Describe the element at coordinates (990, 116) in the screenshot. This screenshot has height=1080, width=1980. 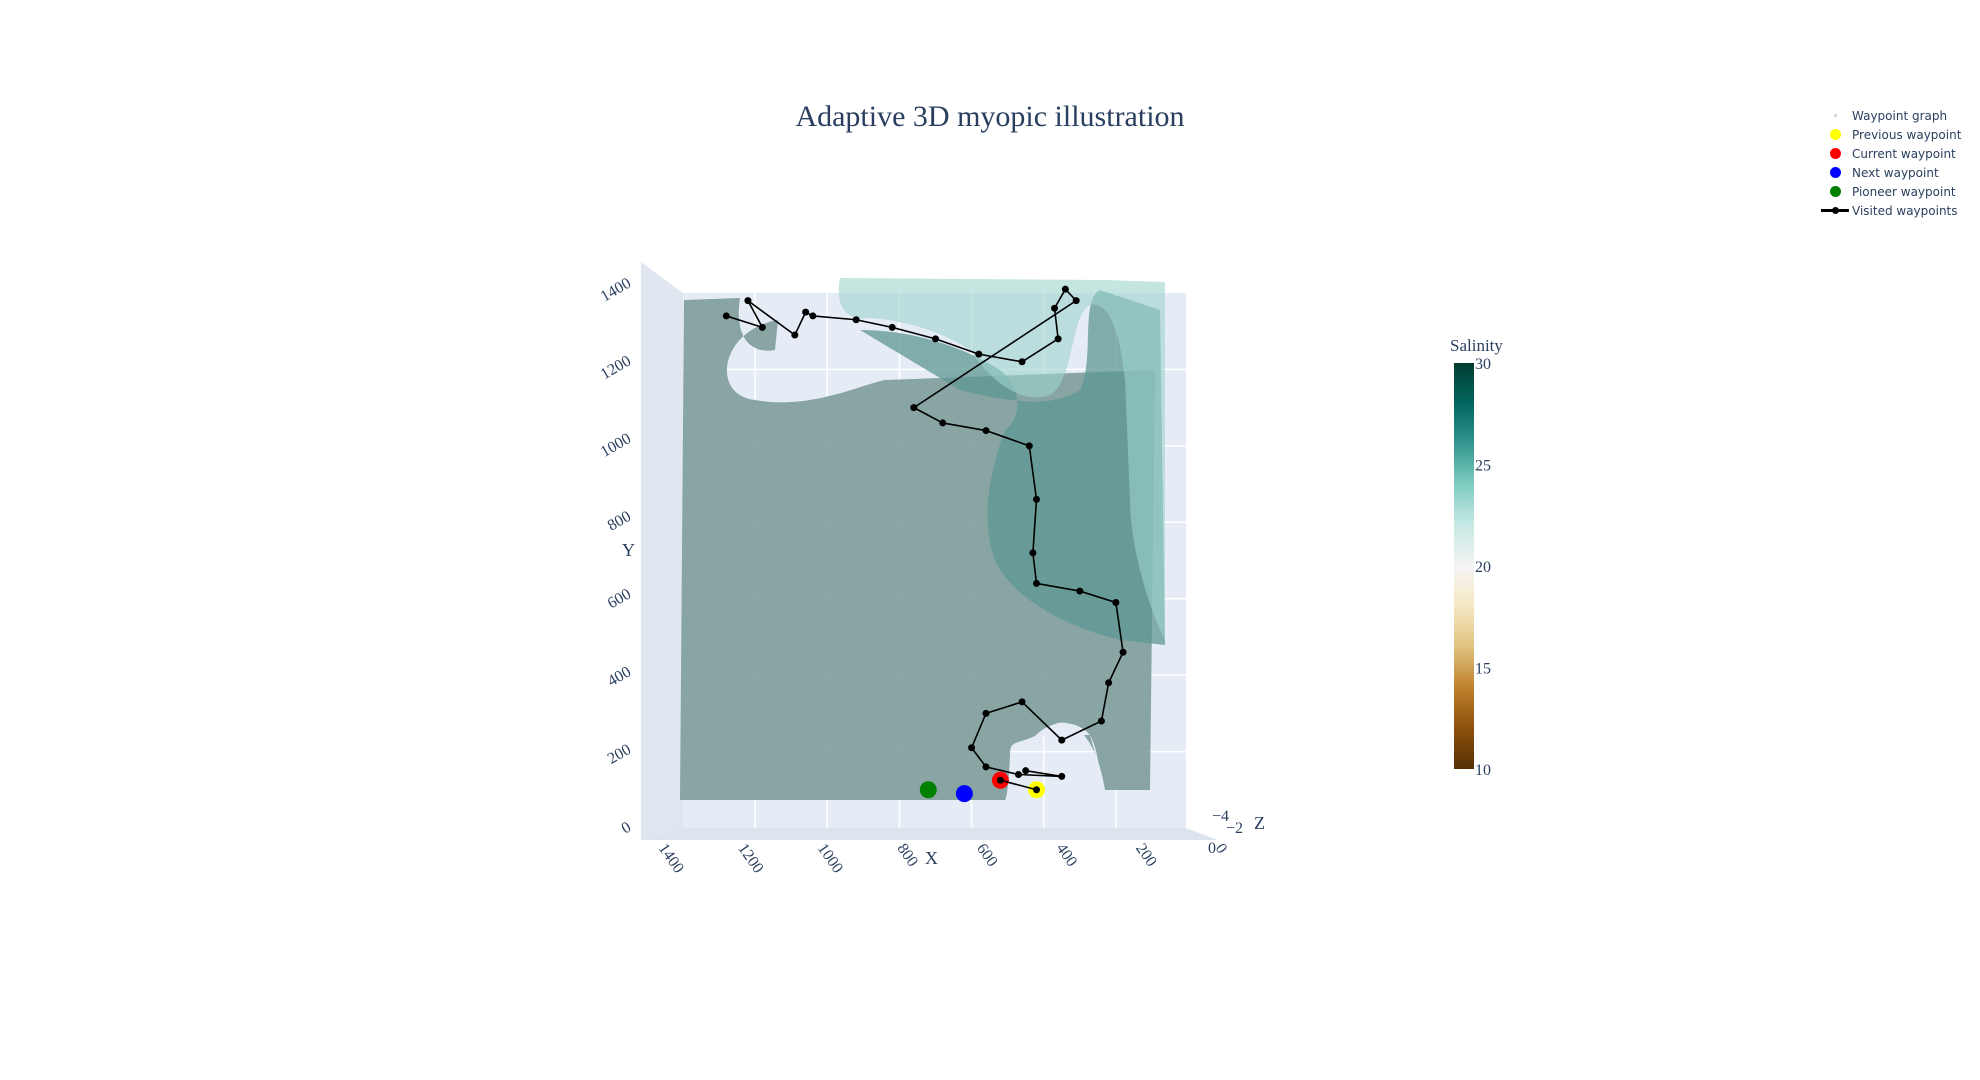
I see `chart-title: Adaptive 3D myopic illustration` at that location.